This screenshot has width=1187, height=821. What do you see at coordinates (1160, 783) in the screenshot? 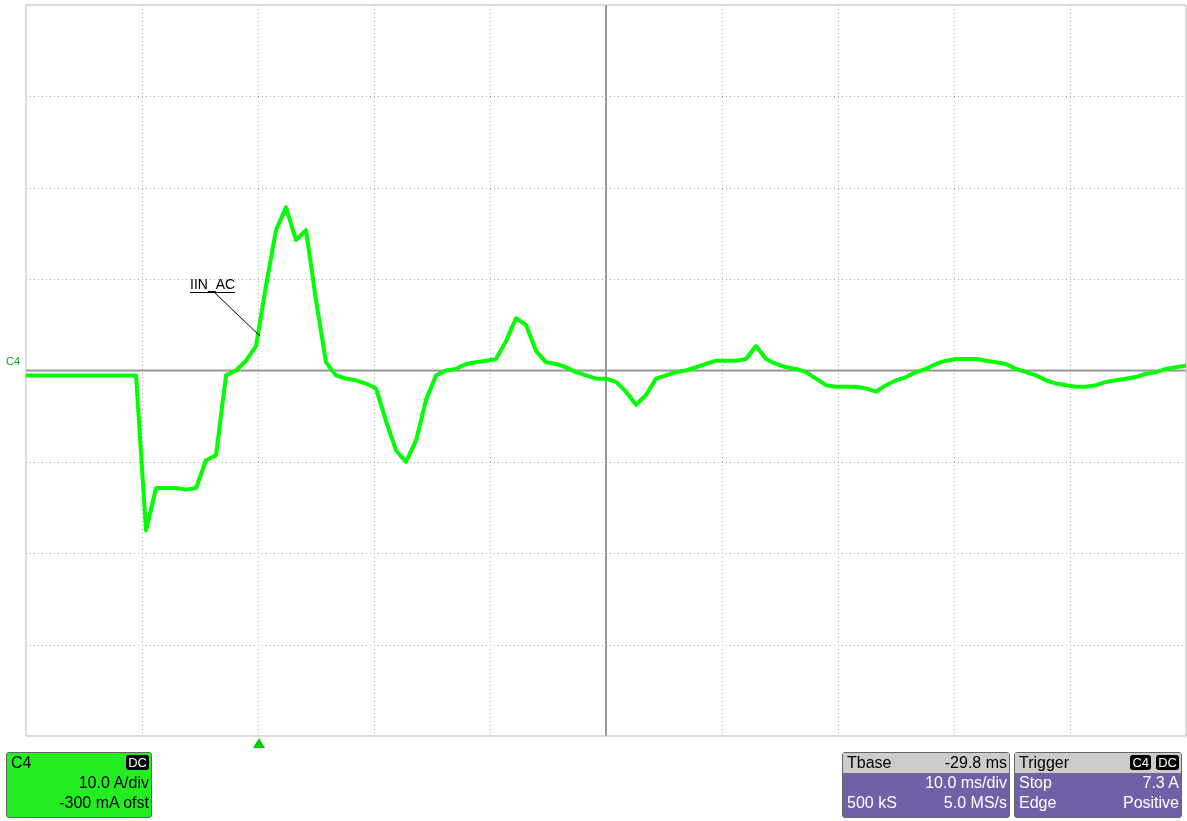
I see `text: 7.3 A` at bounding box center [1160, 783].